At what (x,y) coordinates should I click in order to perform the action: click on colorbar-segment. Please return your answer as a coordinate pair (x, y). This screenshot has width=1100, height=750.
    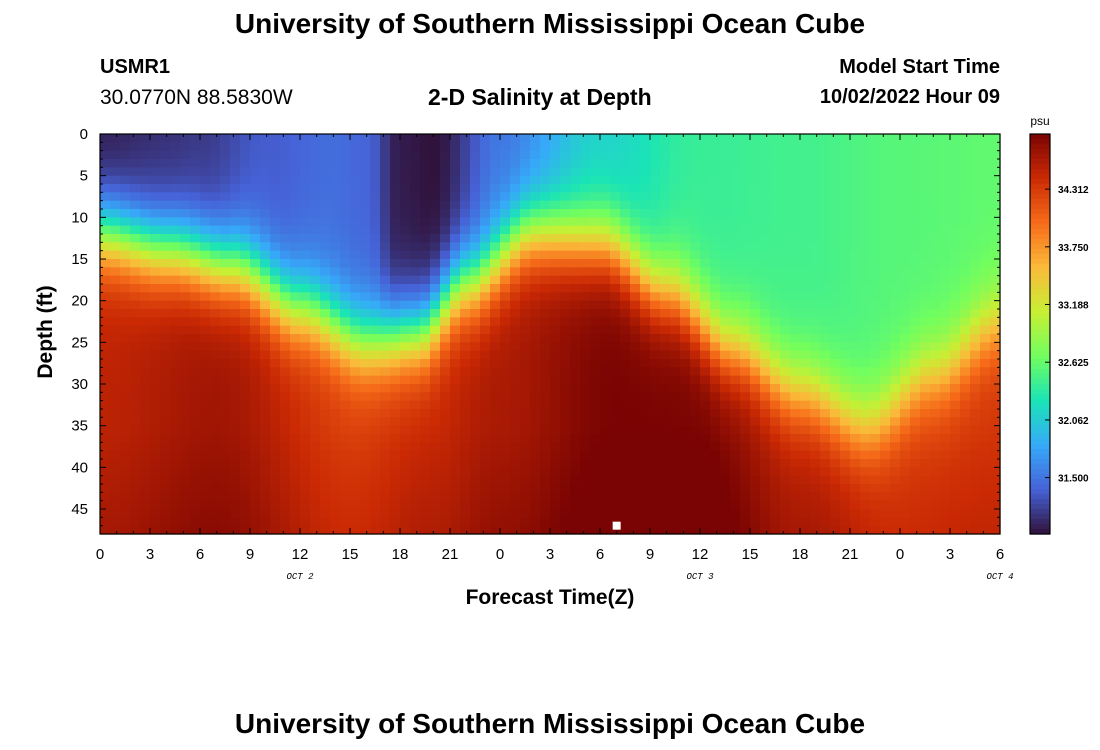
    Looking at the image, I should click on (1040, 242).